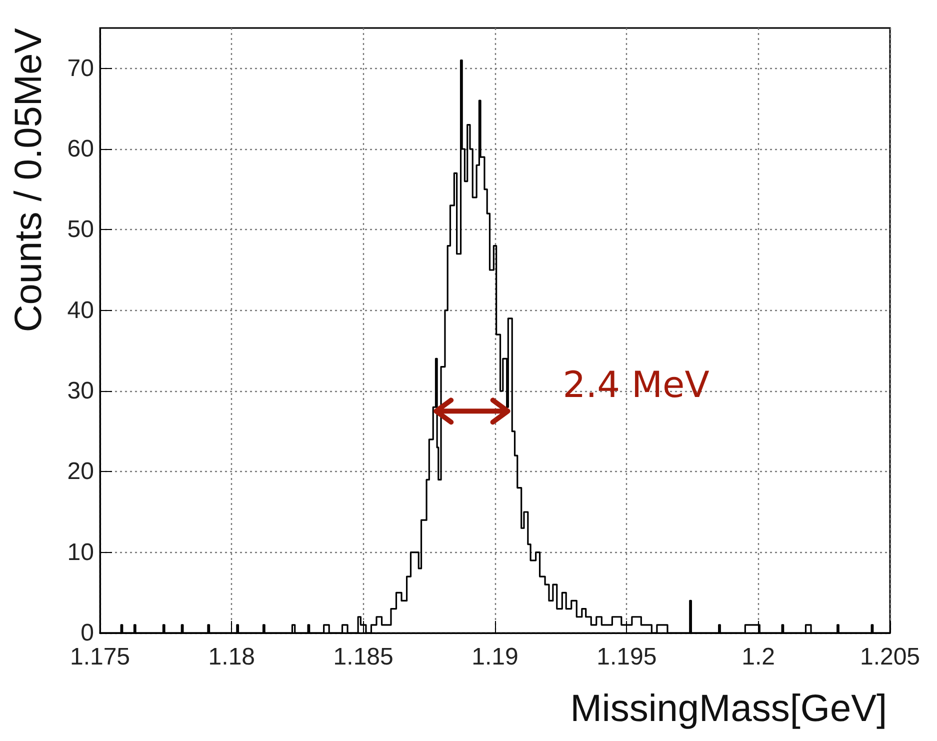 This screenshot has height=741, width=937. Describe the element at coordinates (87, 633) in the screenshot. I see `y-tick-label: 0` at that location.